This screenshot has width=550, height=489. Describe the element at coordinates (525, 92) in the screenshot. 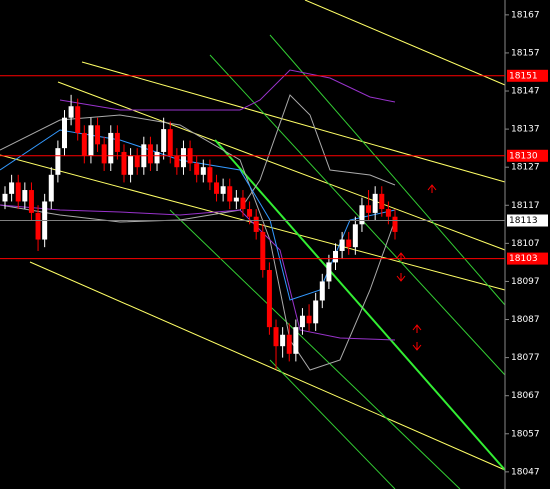

I see `y-tick-label: 18147` at that location.